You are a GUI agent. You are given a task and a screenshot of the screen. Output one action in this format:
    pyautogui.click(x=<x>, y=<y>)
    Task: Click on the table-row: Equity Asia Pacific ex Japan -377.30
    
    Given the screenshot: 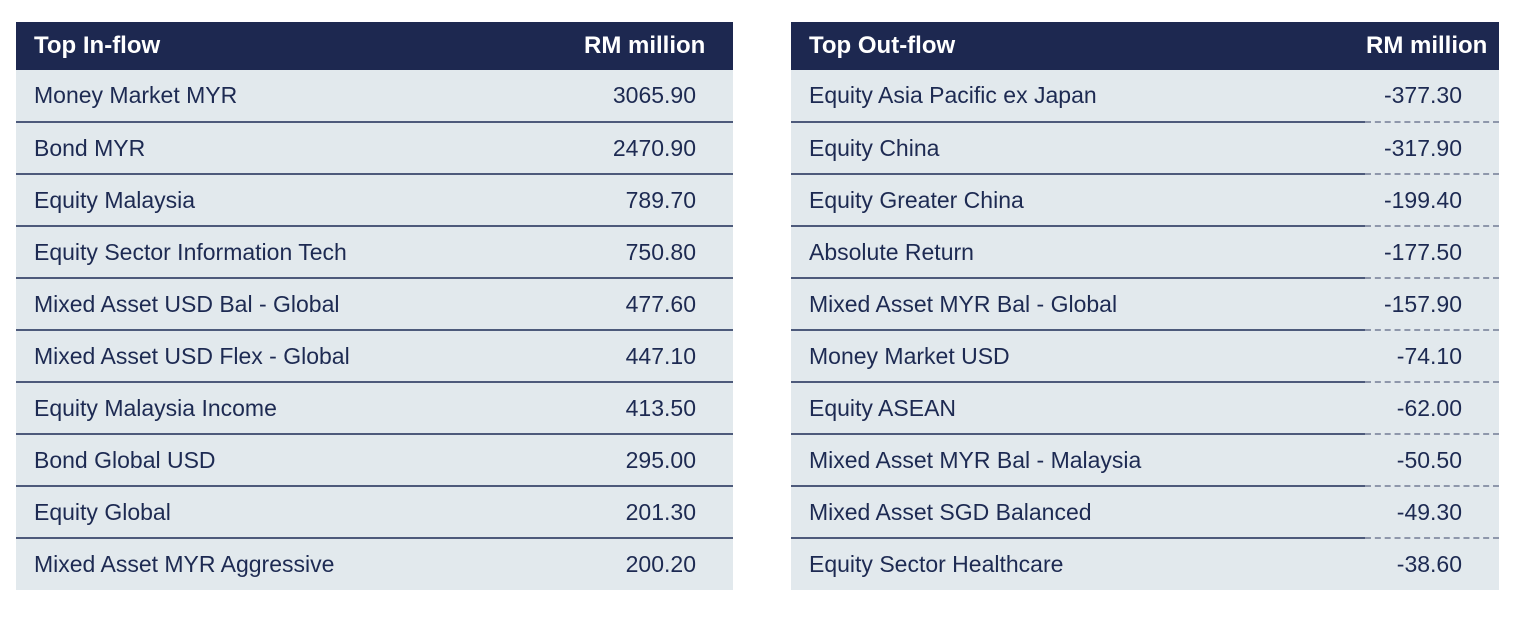 What is the action you would take?
    pyautogui.click(x=1145, y=96)
    